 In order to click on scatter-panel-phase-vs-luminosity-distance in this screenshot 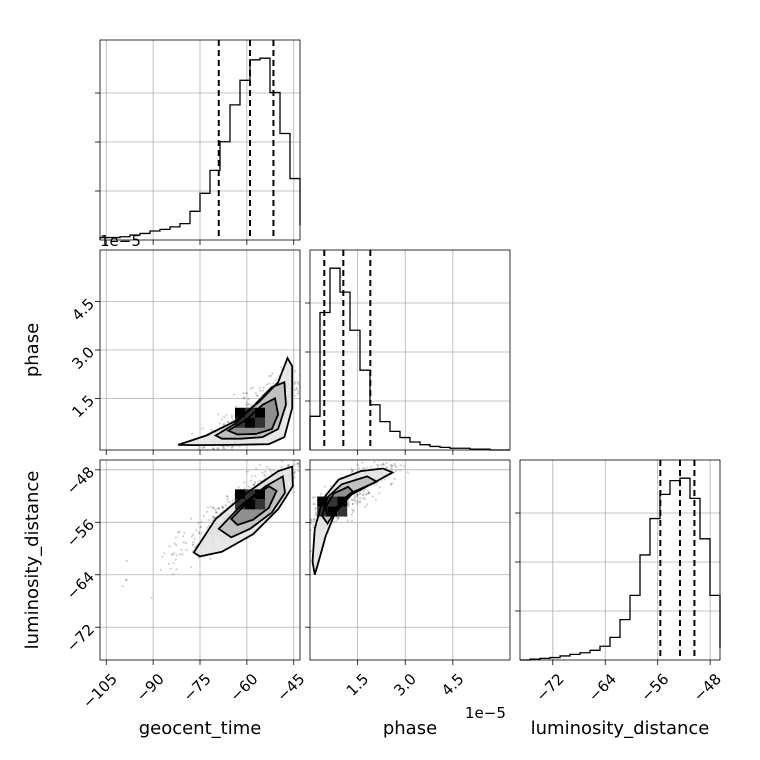, I will do `click(358, 548)`.